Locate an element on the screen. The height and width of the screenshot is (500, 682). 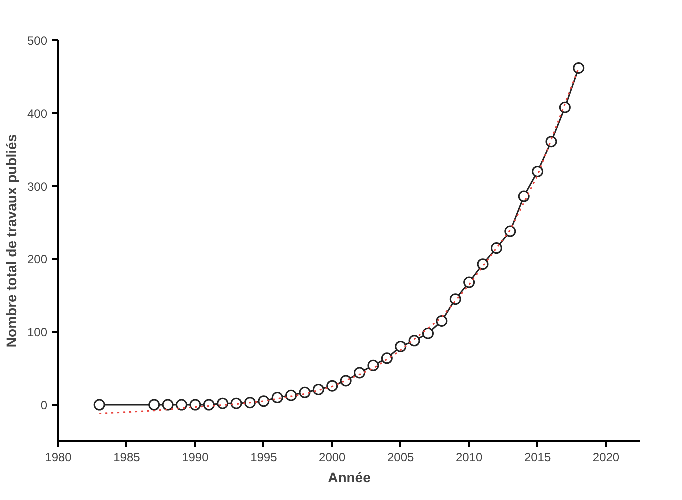
x-tick-label: 2000 is located at coordinates (332, 457).